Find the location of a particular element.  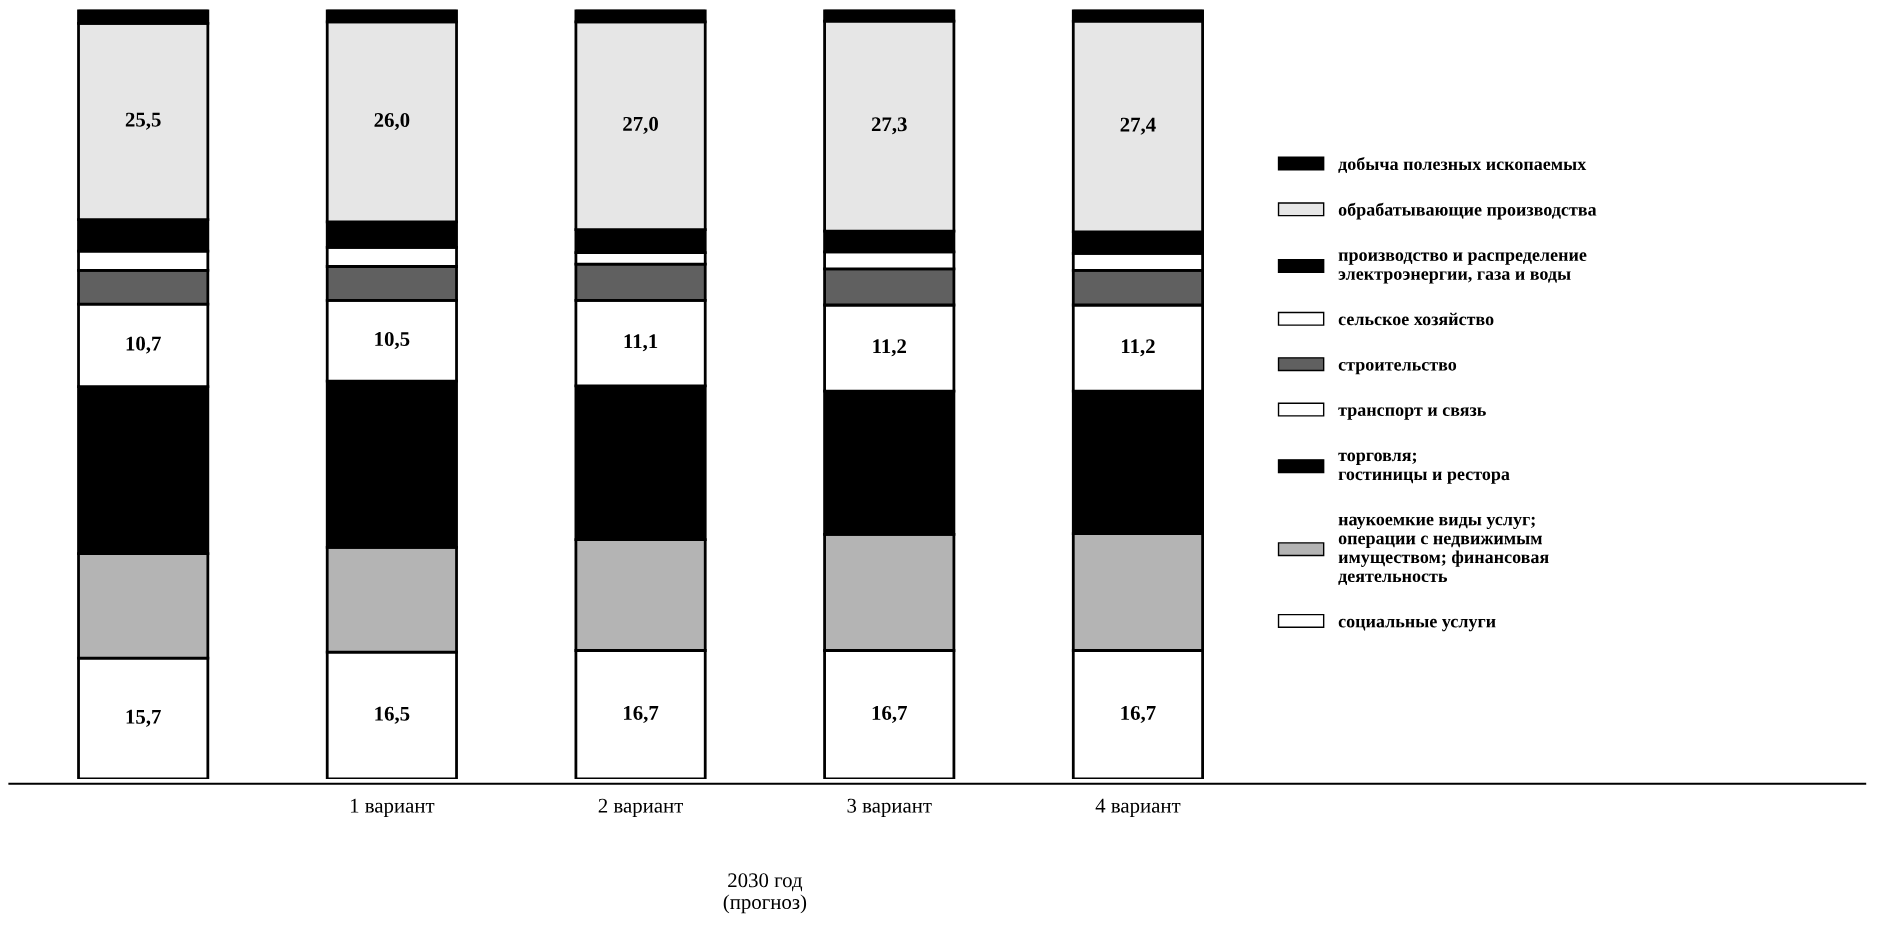

legend-label: производство и распределение электроэнергии, газа и воды is located at coordinates (1462, 268).